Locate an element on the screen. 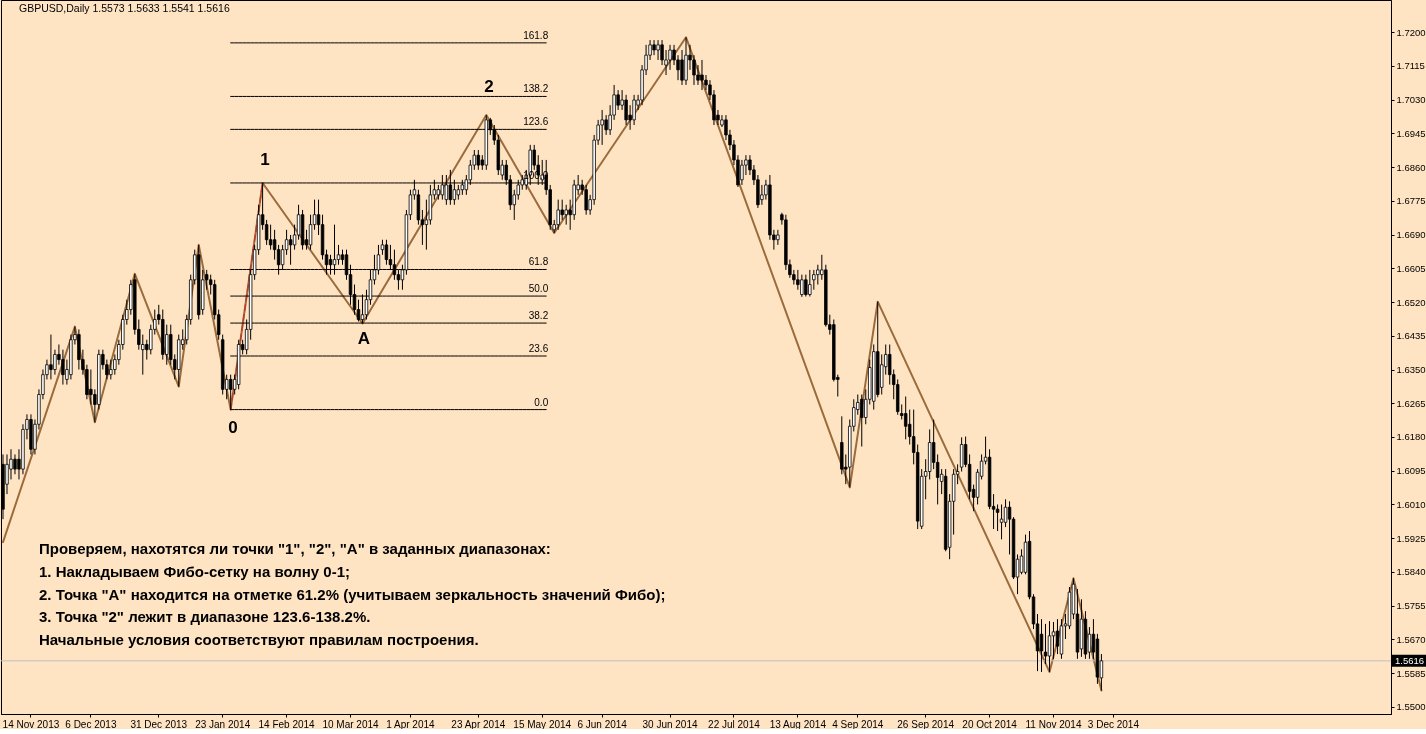 The height and width of the screenshot is (734, 1426). y-tick-label: 1.6605 is located at coordinates (1411, 268).